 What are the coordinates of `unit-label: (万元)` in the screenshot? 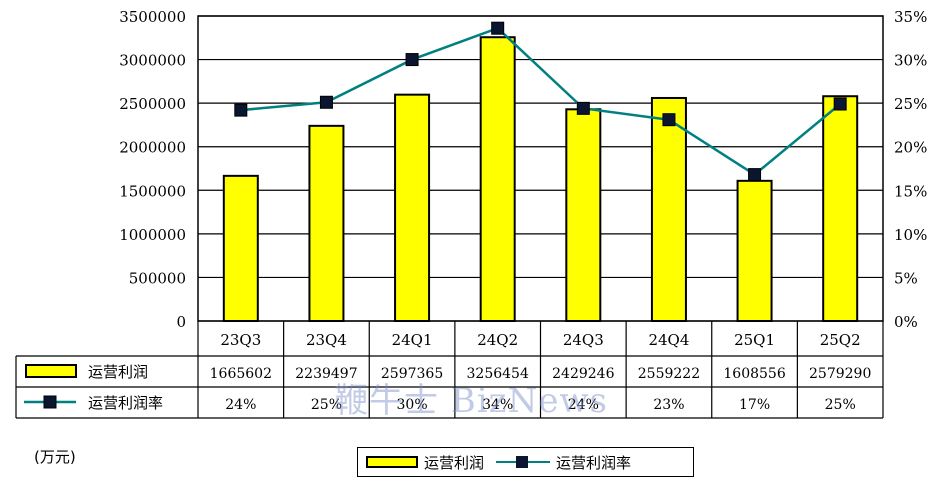 It's located at (55, 457).